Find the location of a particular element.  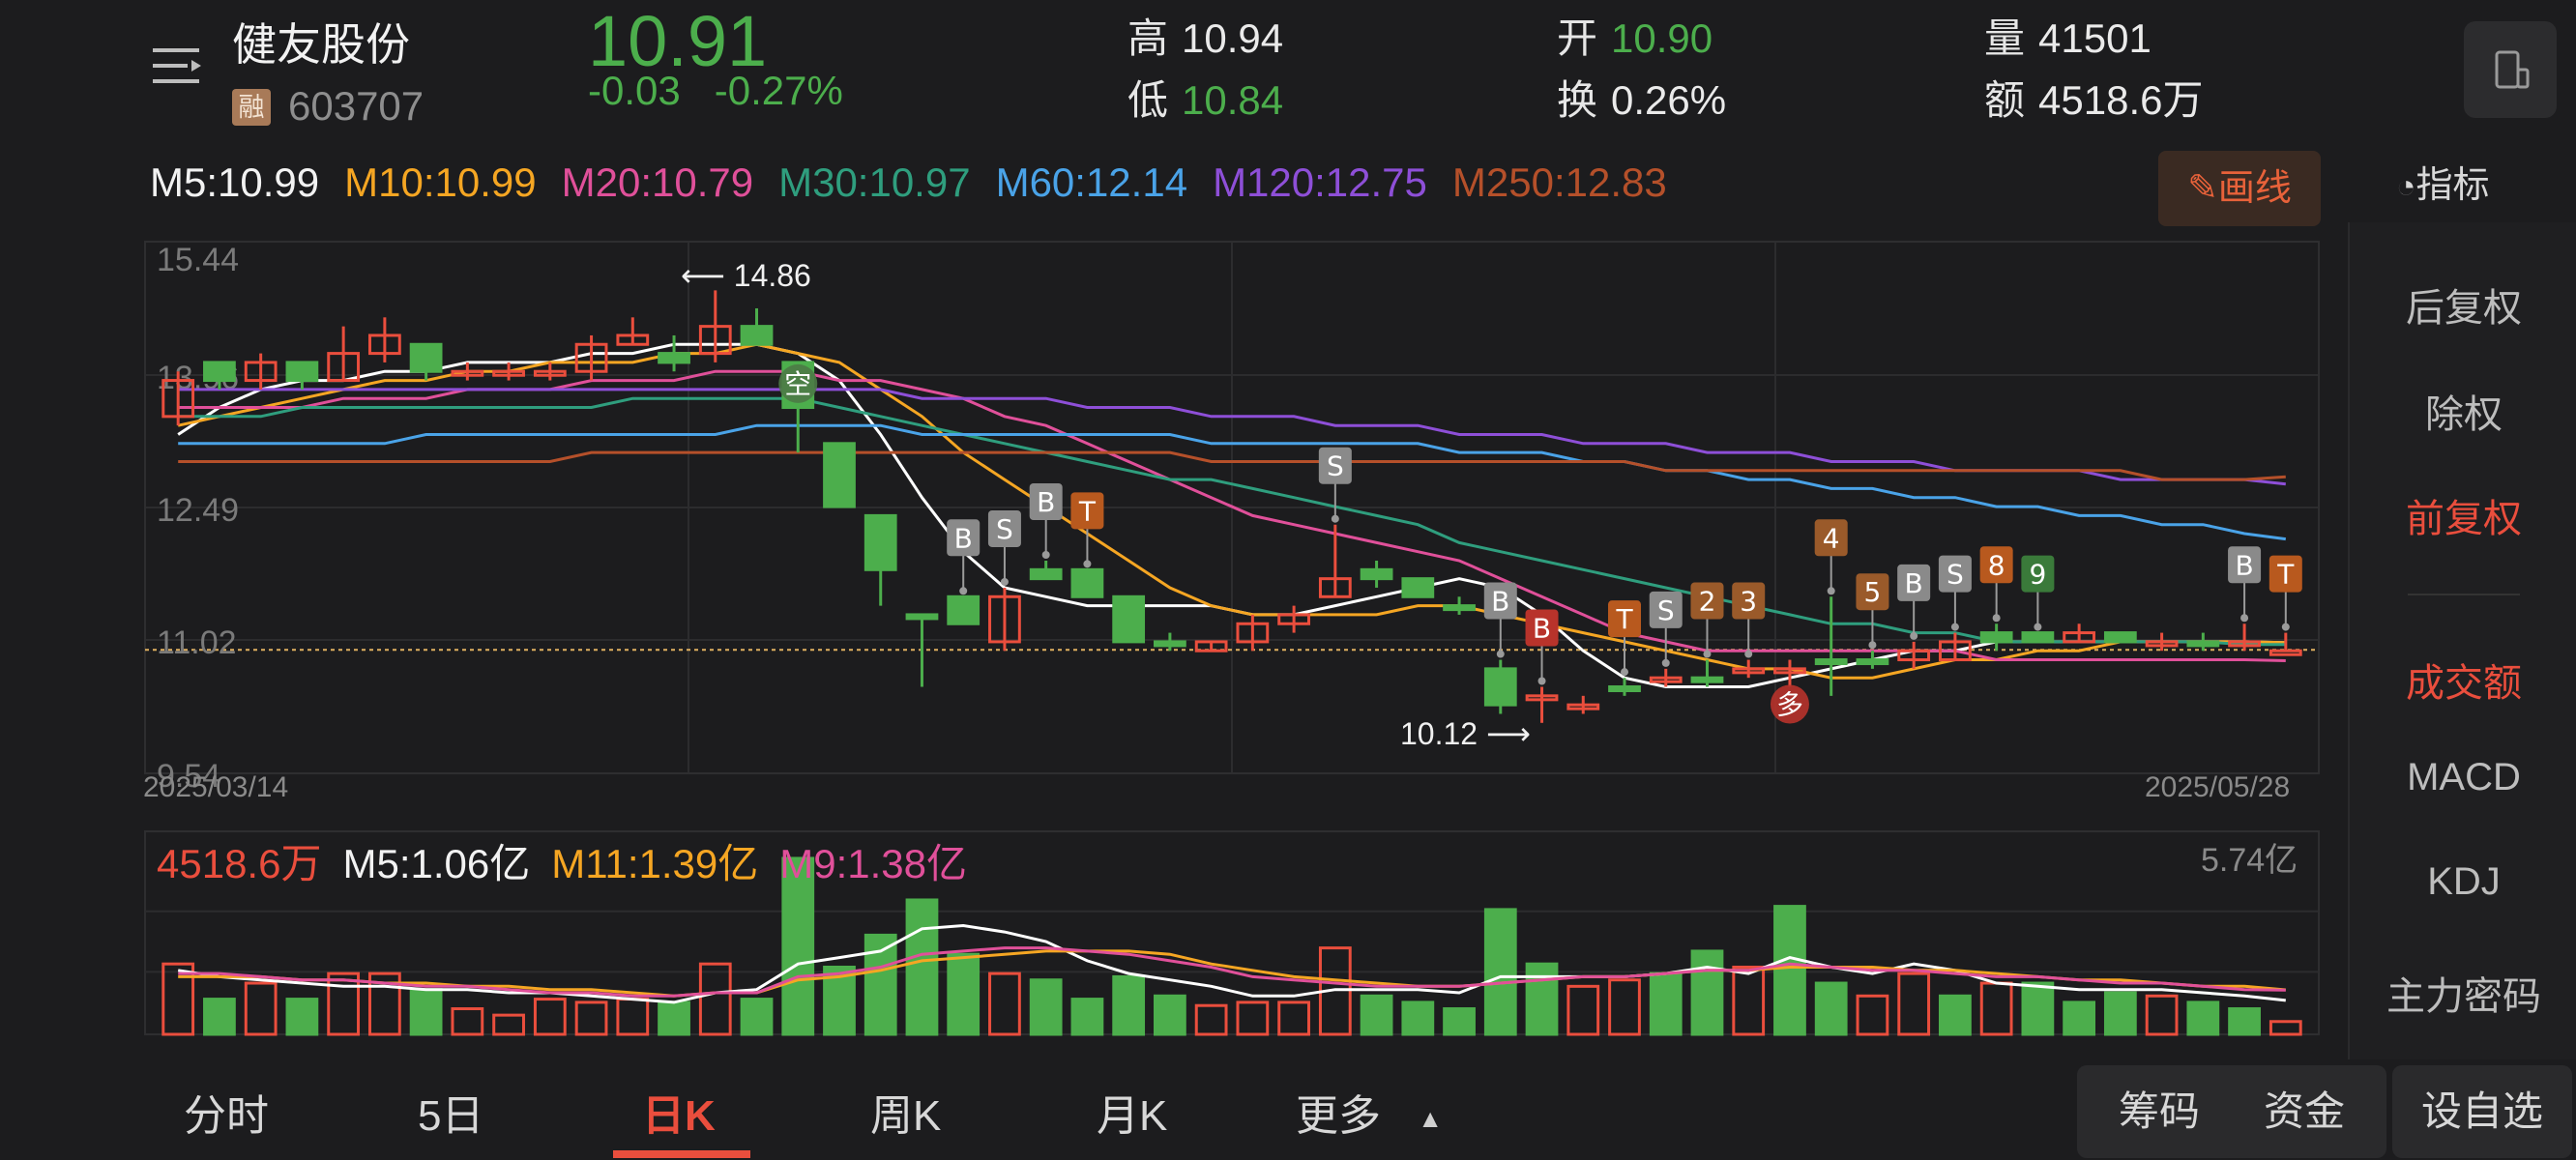

amount-label: 额 is located at coordinates (2005, 100).